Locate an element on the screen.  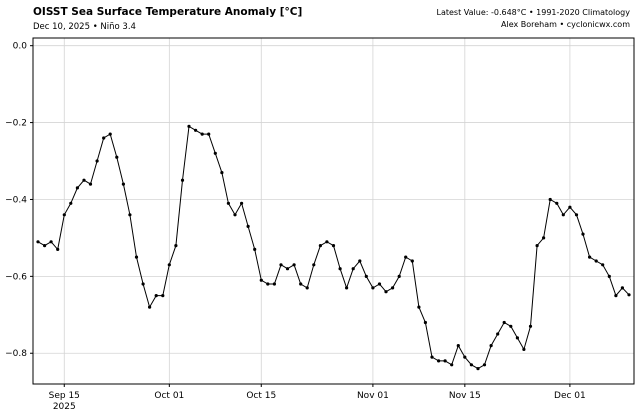
svg-text: Sep 15 is located at coordinates (64, 396).